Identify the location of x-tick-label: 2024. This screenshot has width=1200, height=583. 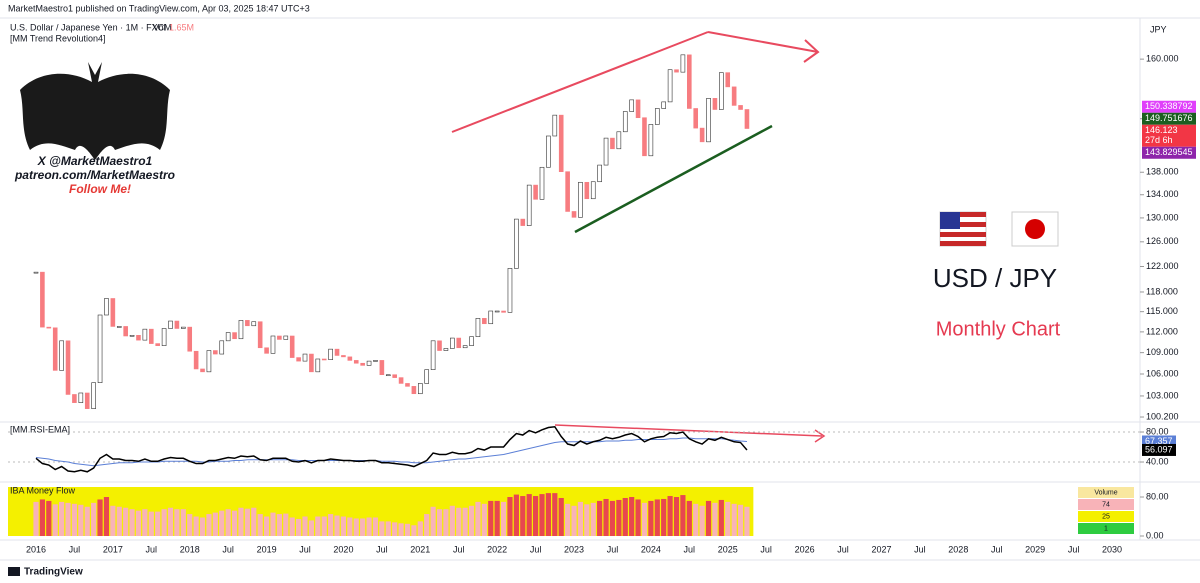
(651, 549).